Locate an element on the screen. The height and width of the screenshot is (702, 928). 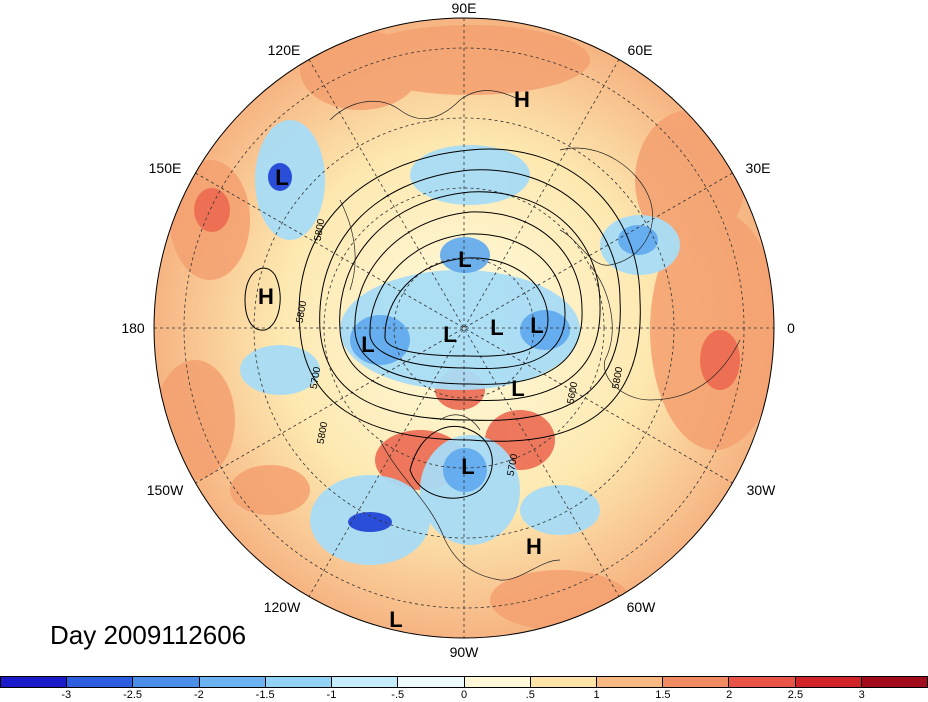
colorbar-tick-label: -.5 is located at coordinates (398, 695).